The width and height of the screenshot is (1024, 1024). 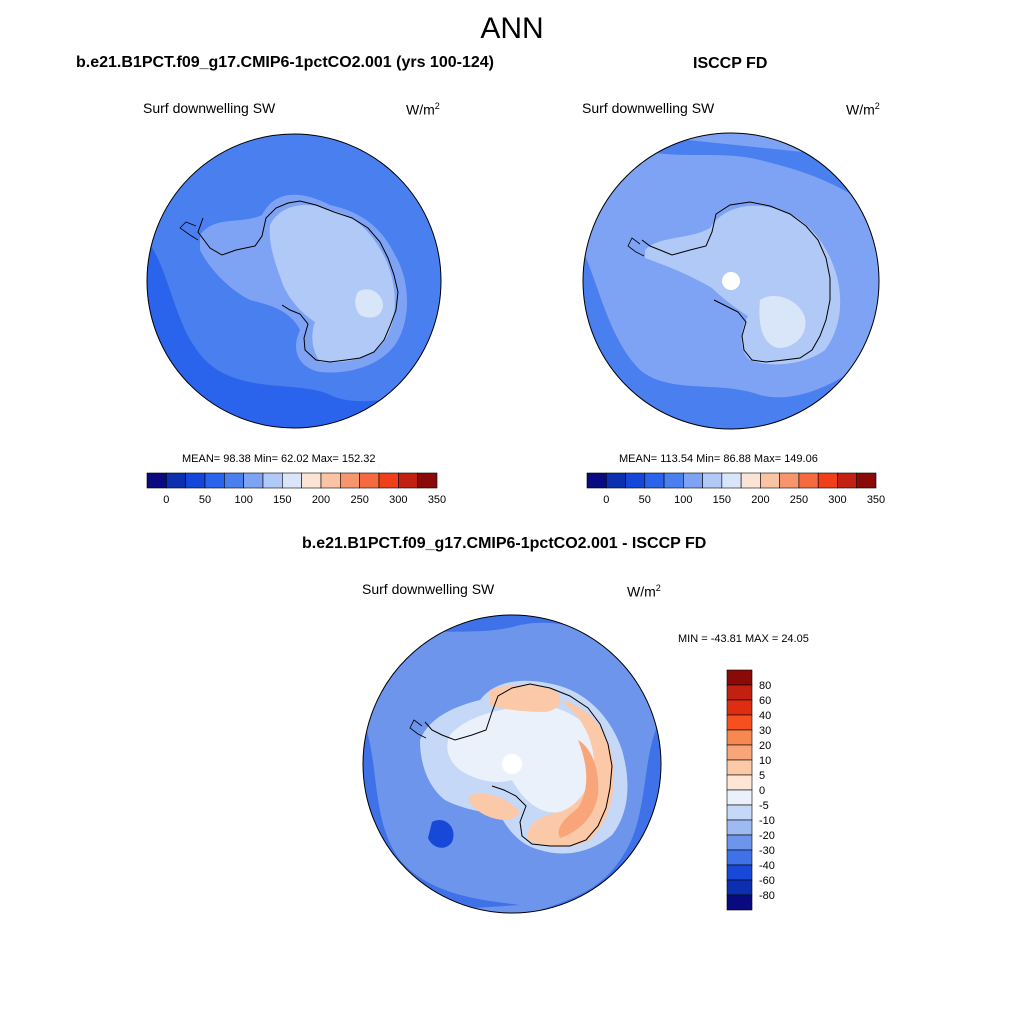 What do you see at coordinates (743, 639) in the screenshot?
I see `panel-3-stats: MIN = -43.81 MAX = 24.05` at bounding box center [743, 639].